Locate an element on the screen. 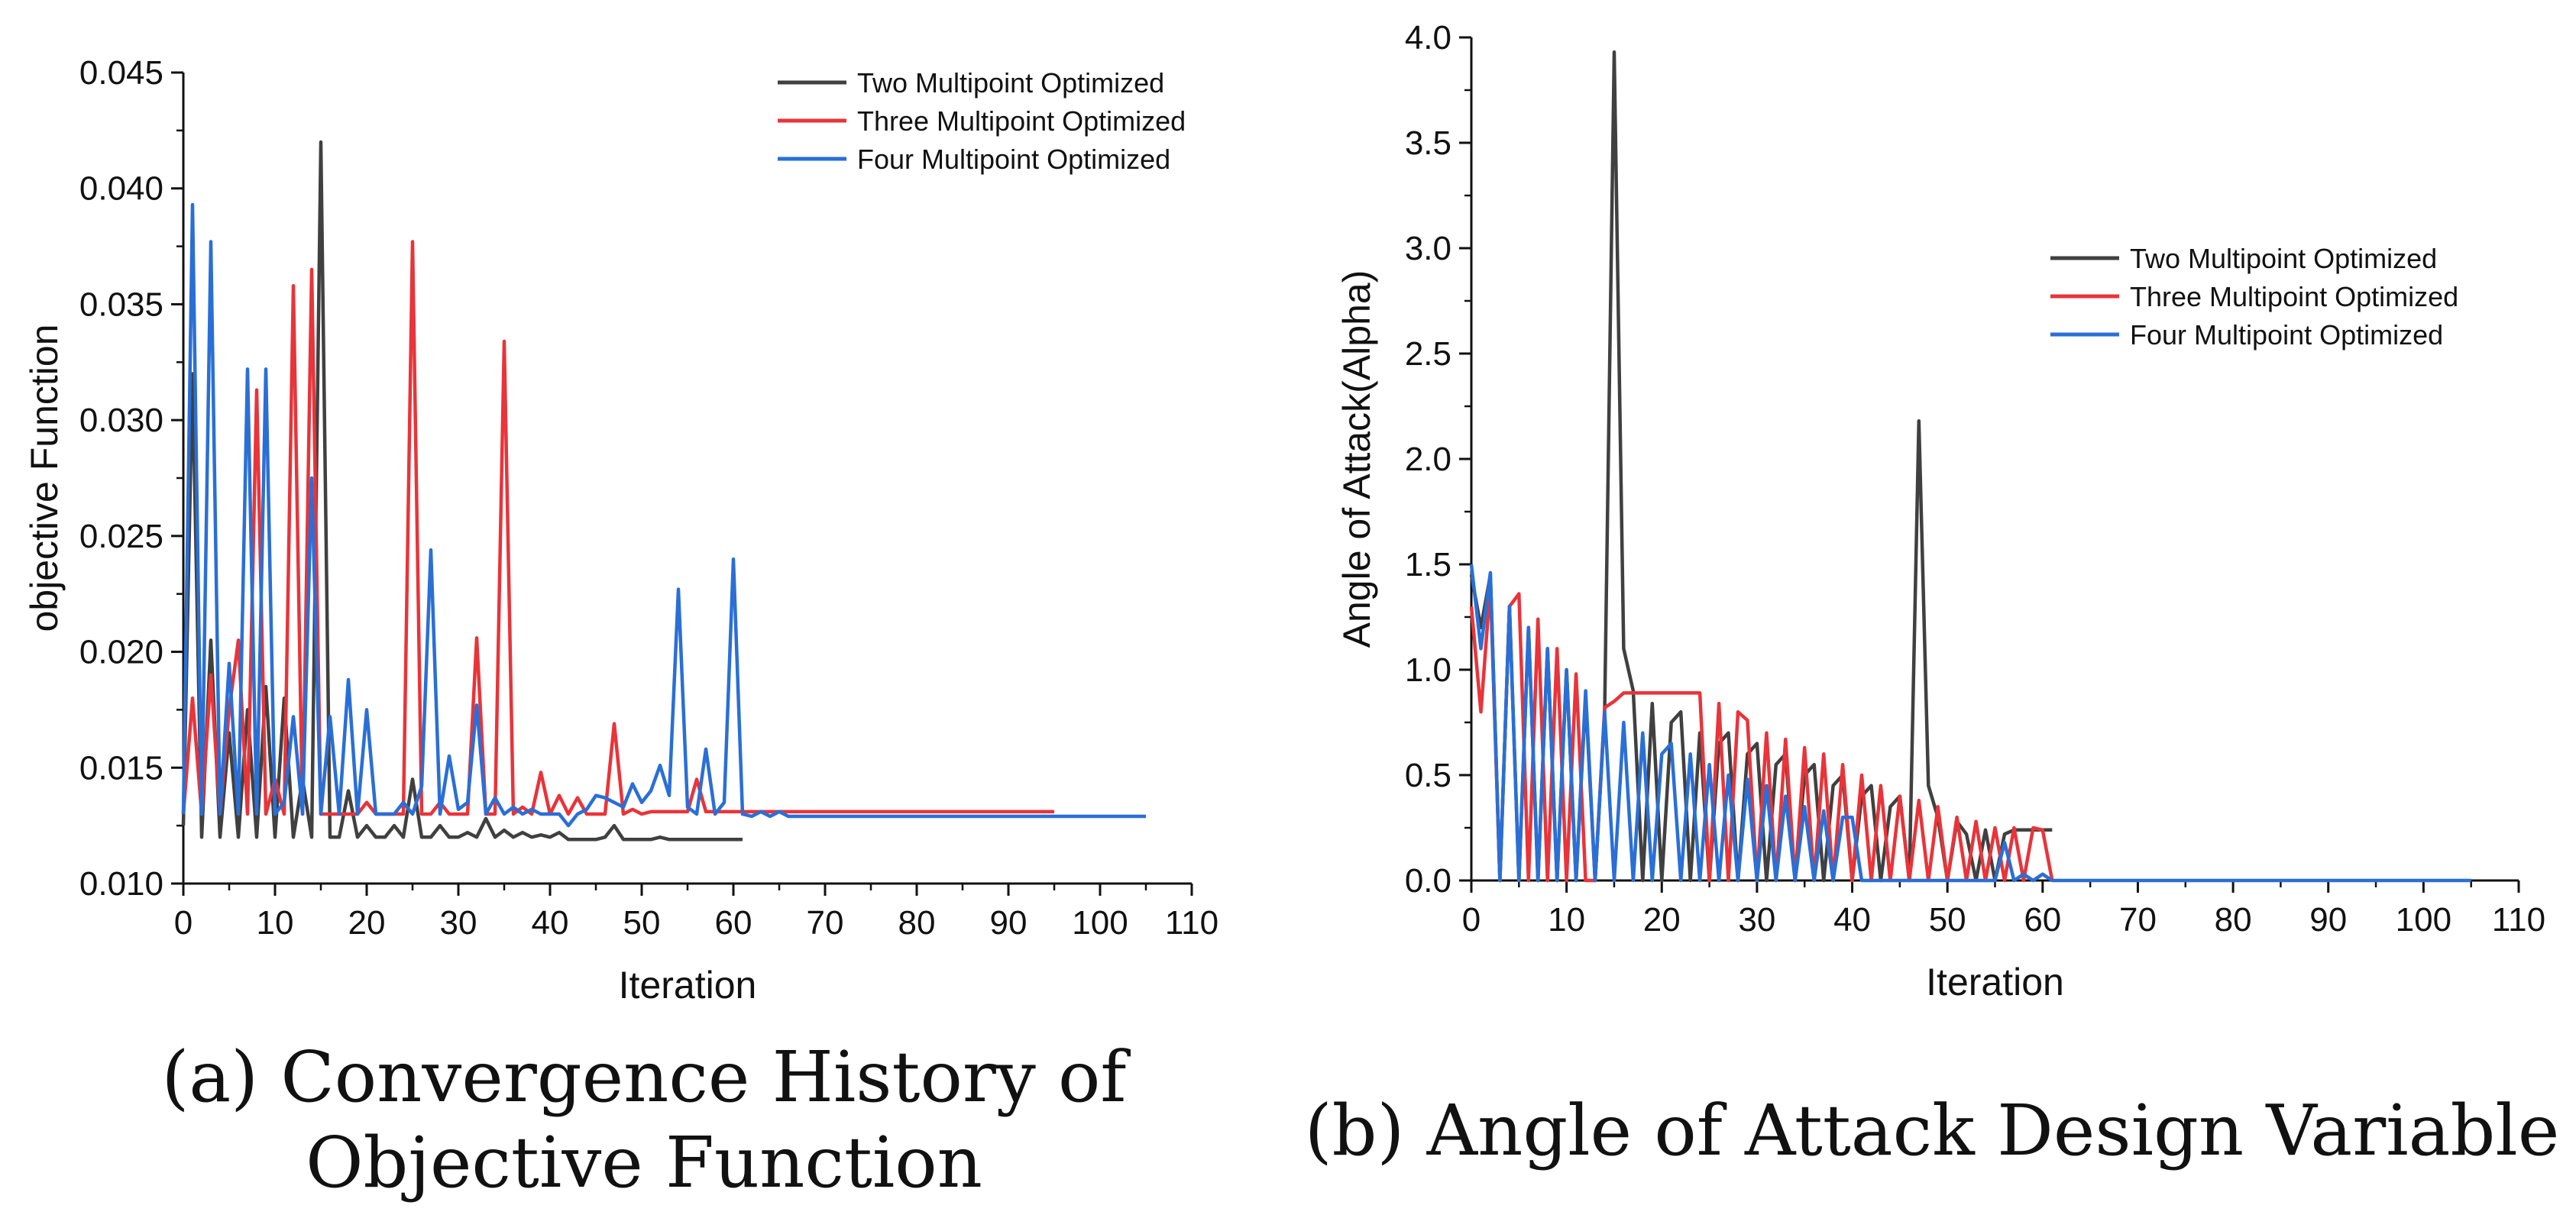 The height and width of the screenshot is (1231, 2576). y-axis-label: objective Function is located at coordinates (44, 478).